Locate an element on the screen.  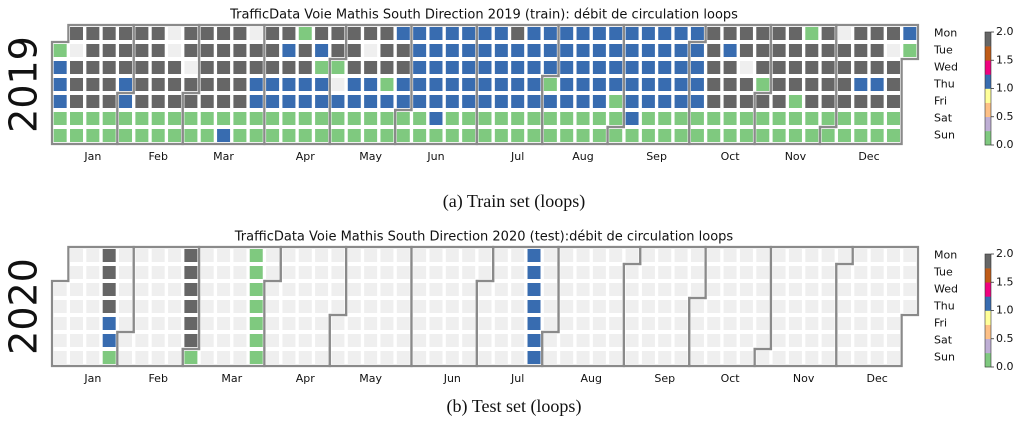
day-label: Thu is located at coordinates (944, 84).